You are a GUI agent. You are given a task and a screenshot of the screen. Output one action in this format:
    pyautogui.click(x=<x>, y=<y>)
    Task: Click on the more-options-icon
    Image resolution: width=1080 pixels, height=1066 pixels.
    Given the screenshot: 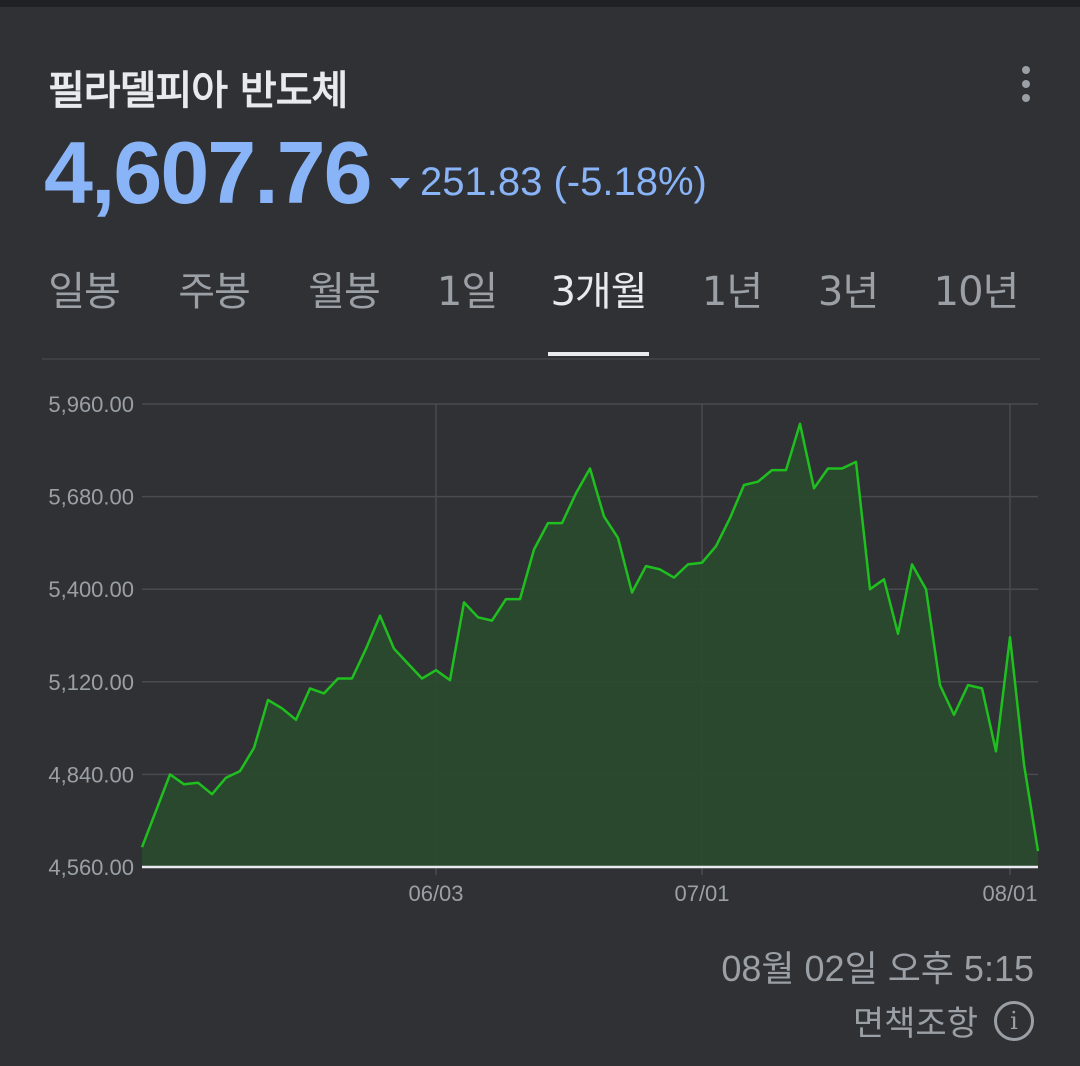 What is the action you would take?
    pyautogui.click(x=1026, y=88)
    